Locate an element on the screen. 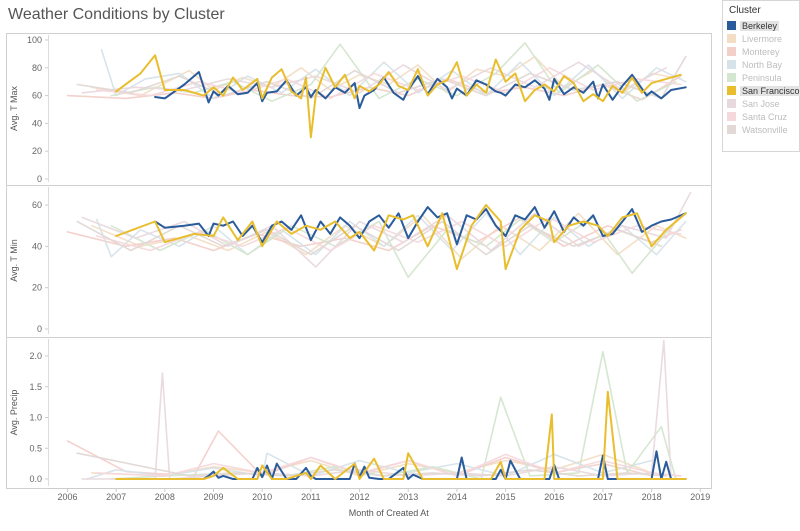 This screenshot has height=531, width=800. x-tick-label: 2009 is located at coordinates (213, 497).